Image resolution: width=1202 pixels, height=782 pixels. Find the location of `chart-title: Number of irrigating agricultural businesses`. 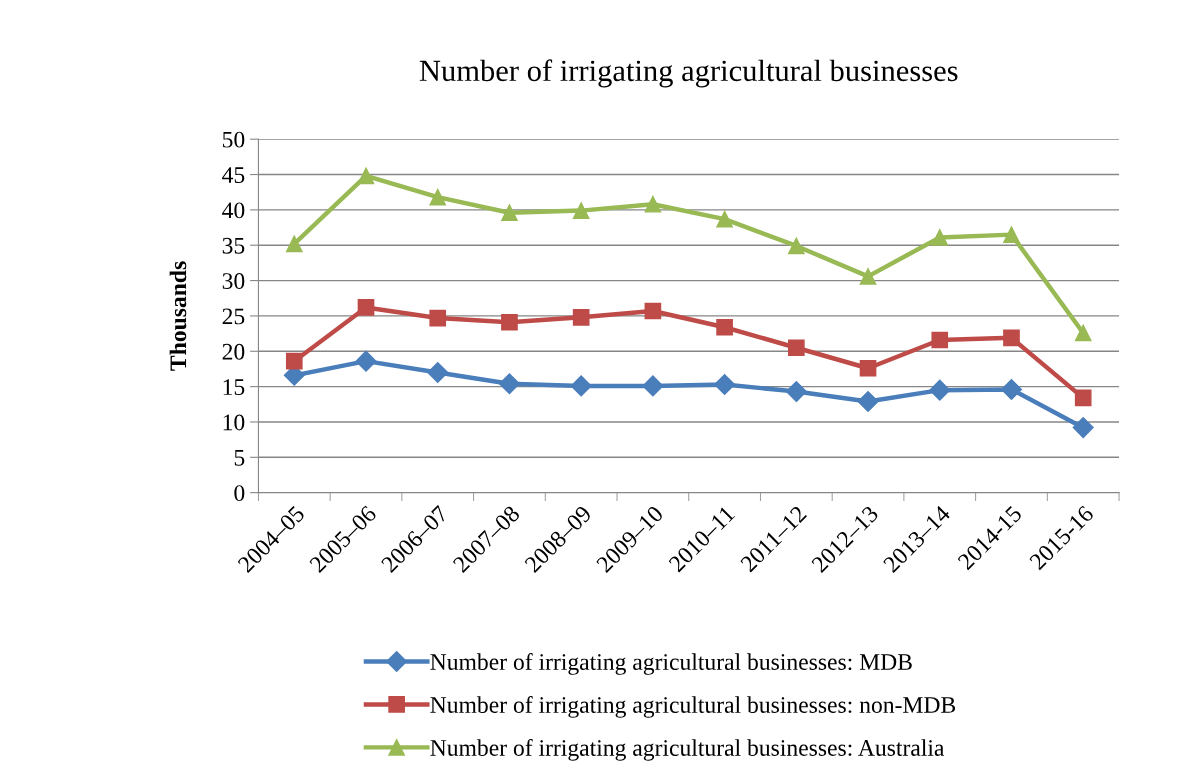

chart-title: Number of irrigating agricultural businesses is located at coordinates (688, 73).